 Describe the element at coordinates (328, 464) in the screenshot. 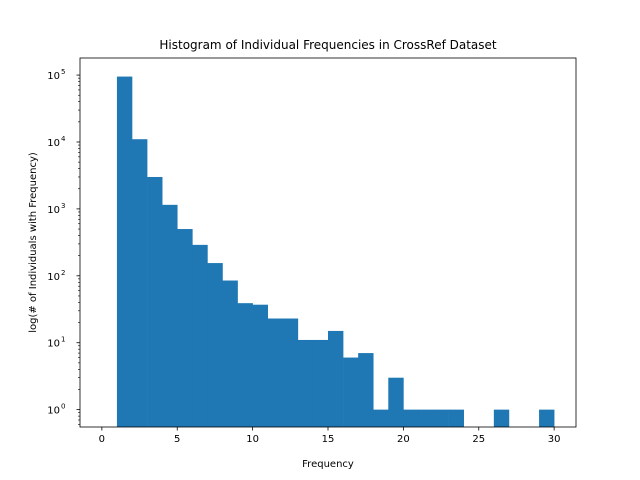

I see `x-axis-label: Frequency` at that location.